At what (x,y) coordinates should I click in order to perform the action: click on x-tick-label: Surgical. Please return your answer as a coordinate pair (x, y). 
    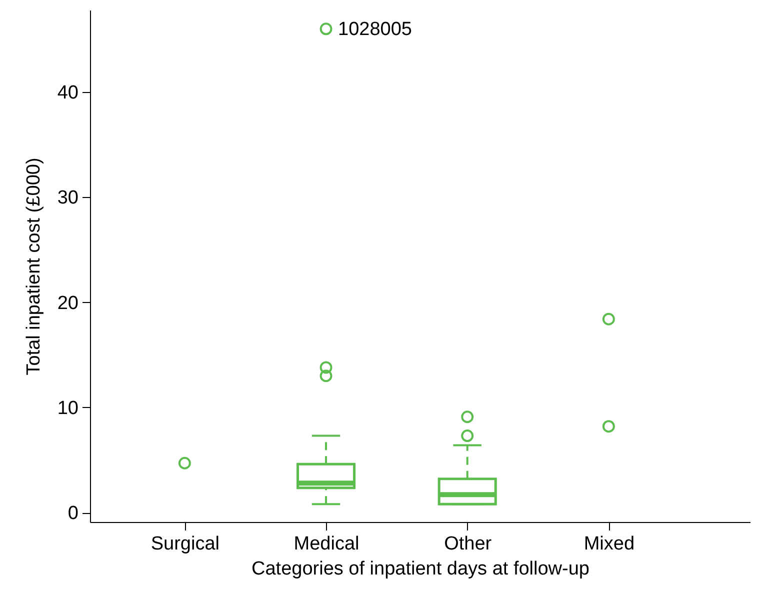
    Looking at the image, I should click on (185, 544).